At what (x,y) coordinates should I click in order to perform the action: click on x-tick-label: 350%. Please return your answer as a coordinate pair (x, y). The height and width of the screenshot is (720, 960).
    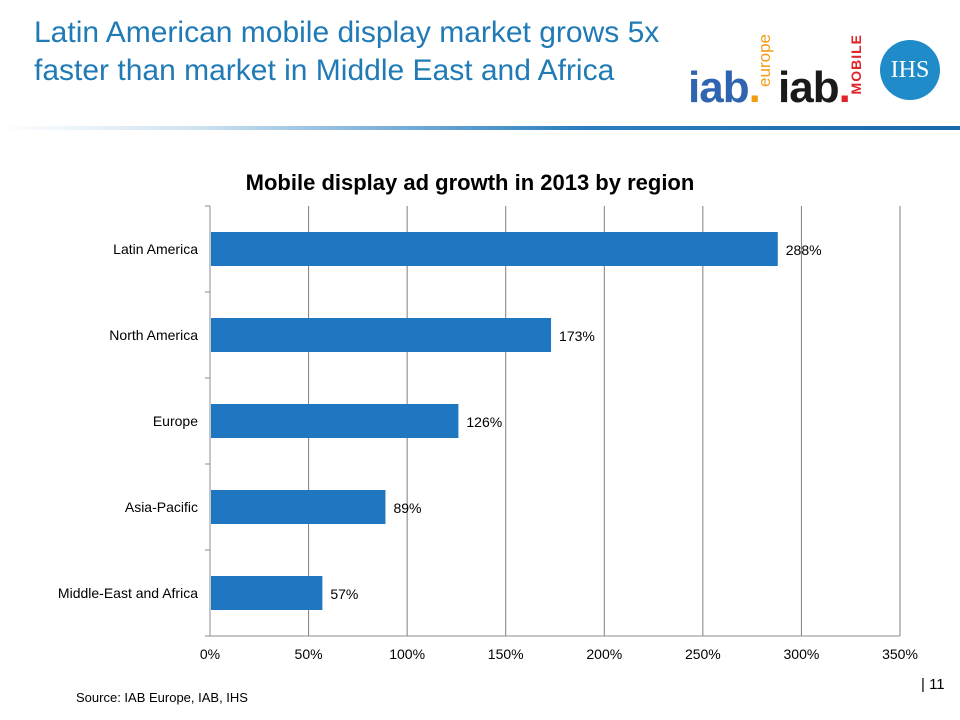
    Looking at the image, I should click on (900, 654).